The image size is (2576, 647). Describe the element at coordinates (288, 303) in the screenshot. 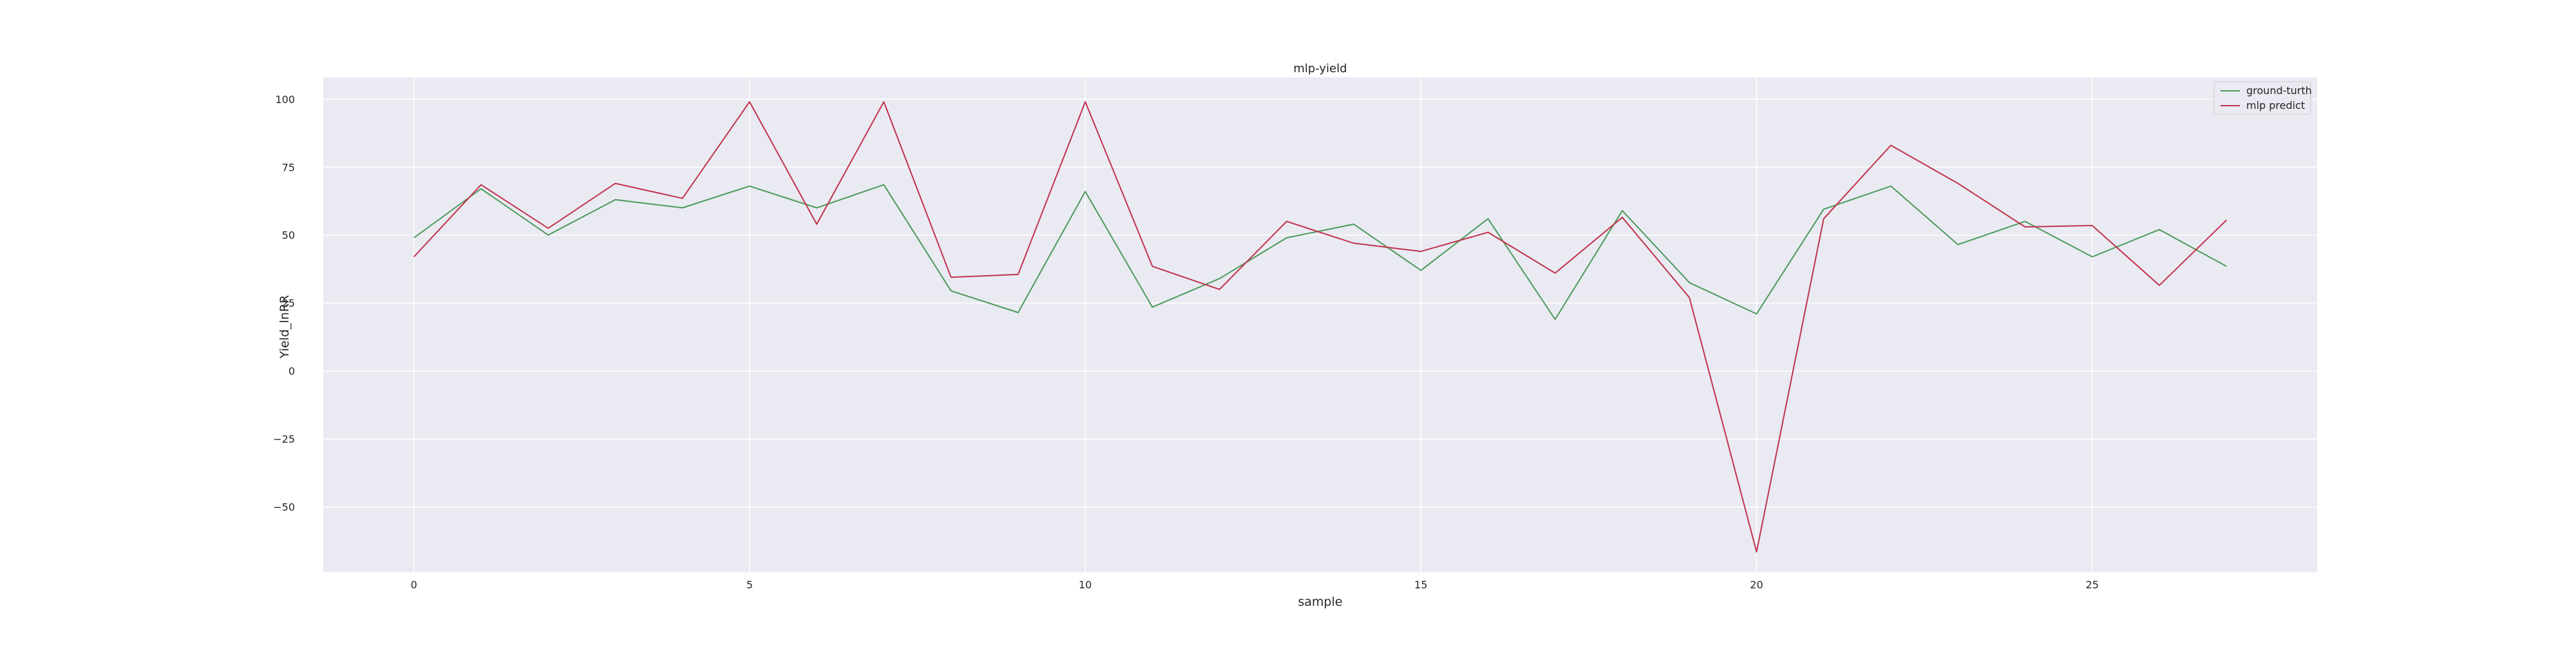

I see `y-tick-label: 25` at that location.